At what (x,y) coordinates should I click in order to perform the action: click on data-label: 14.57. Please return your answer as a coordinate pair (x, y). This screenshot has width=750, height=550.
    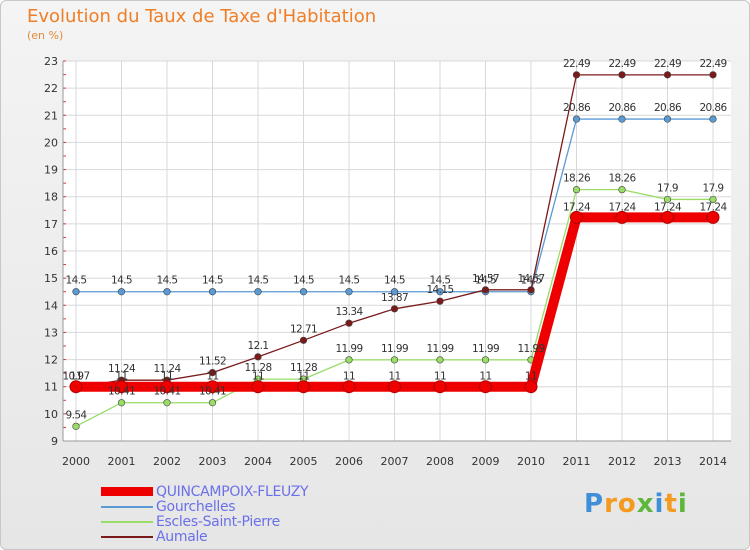
    Looking at the image, I should click on (485, 279).